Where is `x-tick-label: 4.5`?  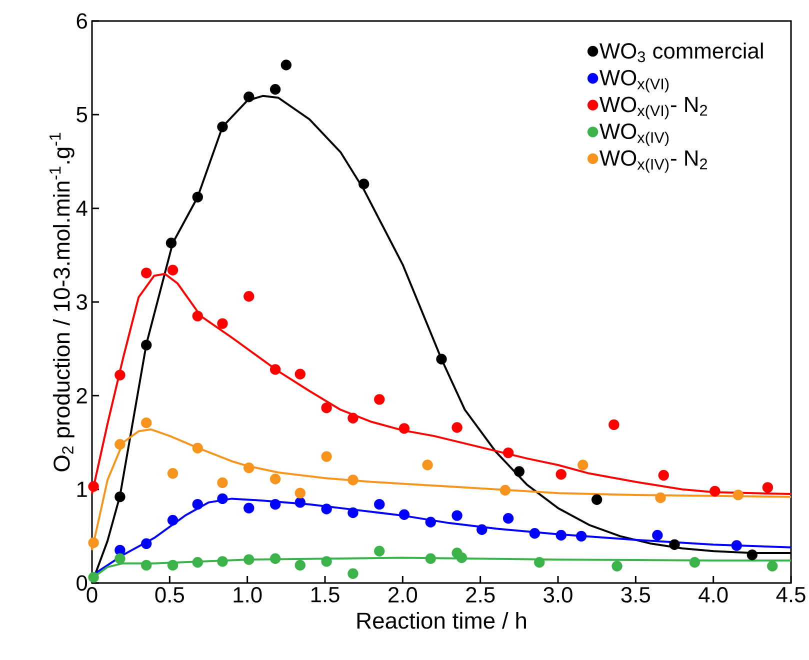
x-tick-label: 4.5 is located at coordinates (791, 594).